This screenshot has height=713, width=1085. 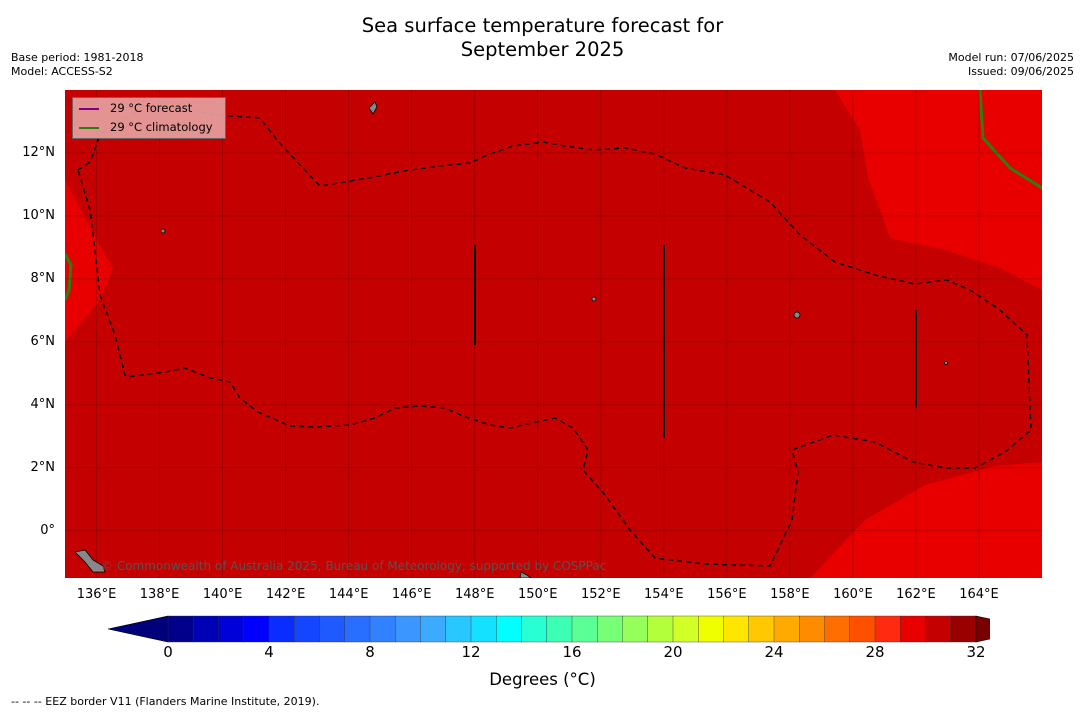 What do you see at coordinates (43, 341) in the screenshot?
I see `lat-label: 6°N` at bounding box center [43, 341].